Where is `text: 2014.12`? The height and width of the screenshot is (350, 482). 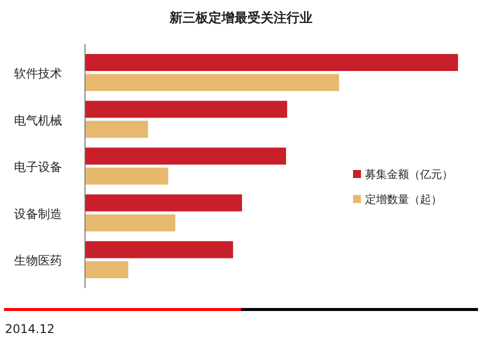
text: 2014.12 is located at coordinates (30, 329).